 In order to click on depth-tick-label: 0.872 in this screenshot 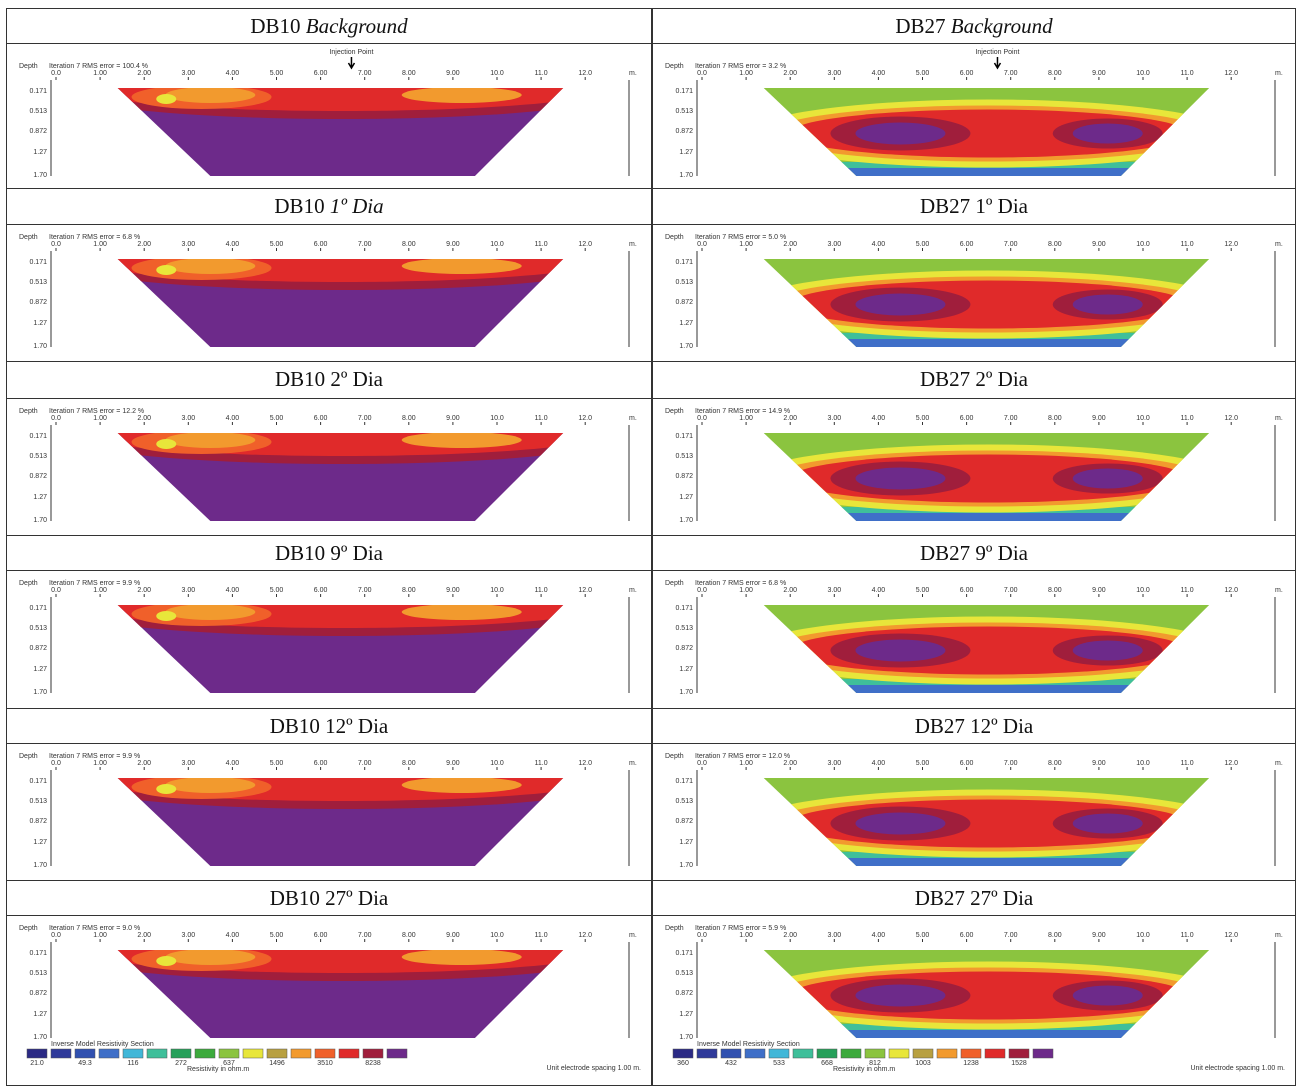, I will do `click(684, 302)`.